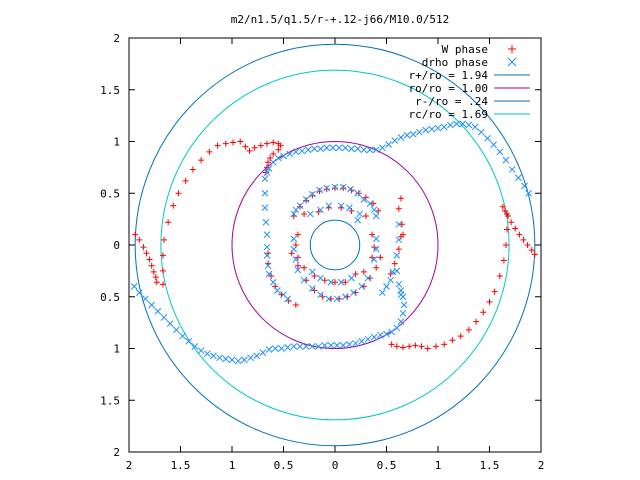 Image resolution: width=640 pixels, height=480 pixels. Describe the element at coordinates (438, 465) in the screenshot. I see `x-tick-label: 1` at that location.